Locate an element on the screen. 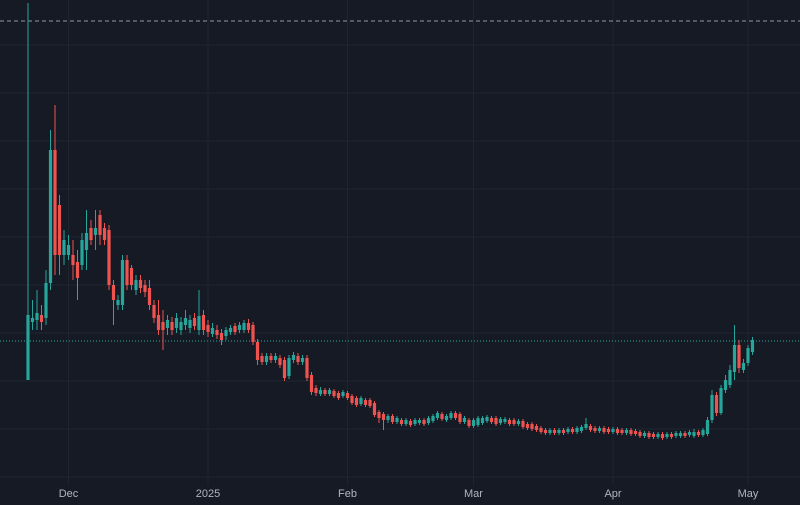  x-tick-label: Feb is located at coordinates (347, 494).